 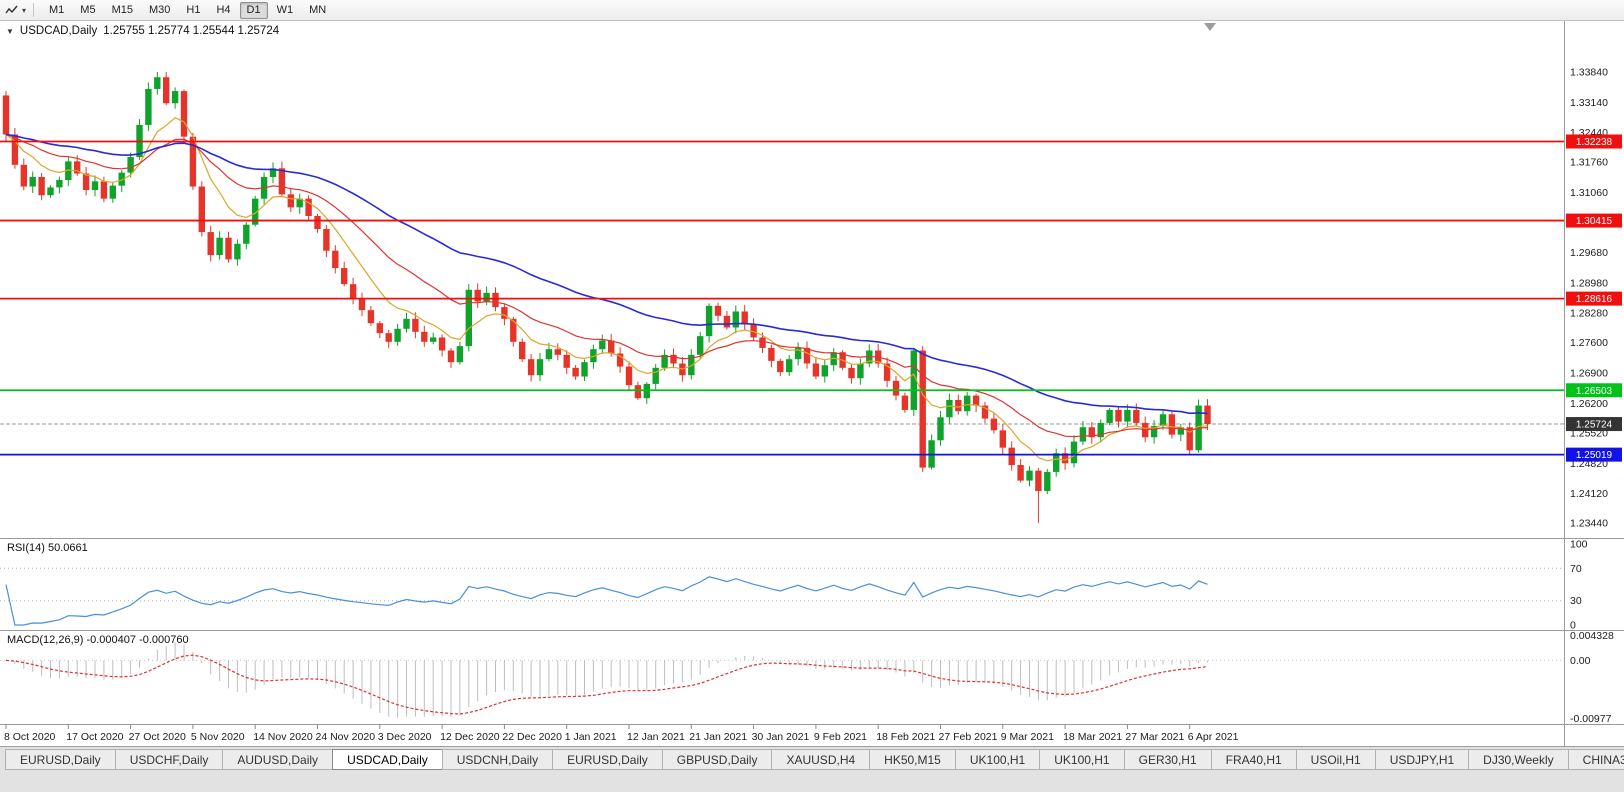 I want to click on price-tick-label: 1.28980, so click(x=1589, y=283).